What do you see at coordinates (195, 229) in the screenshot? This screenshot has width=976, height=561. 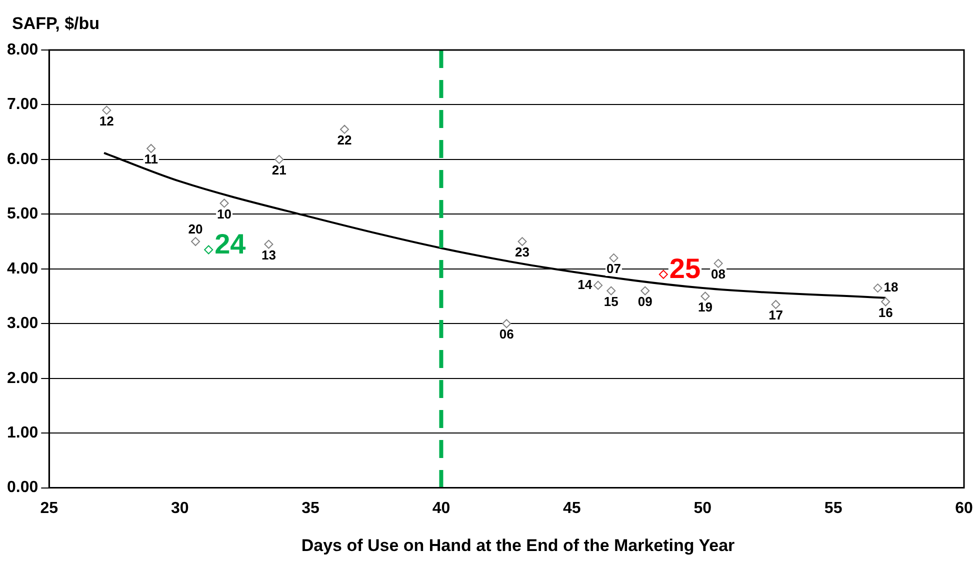 I see `annotation: 20` at bounding box center [195, 229].